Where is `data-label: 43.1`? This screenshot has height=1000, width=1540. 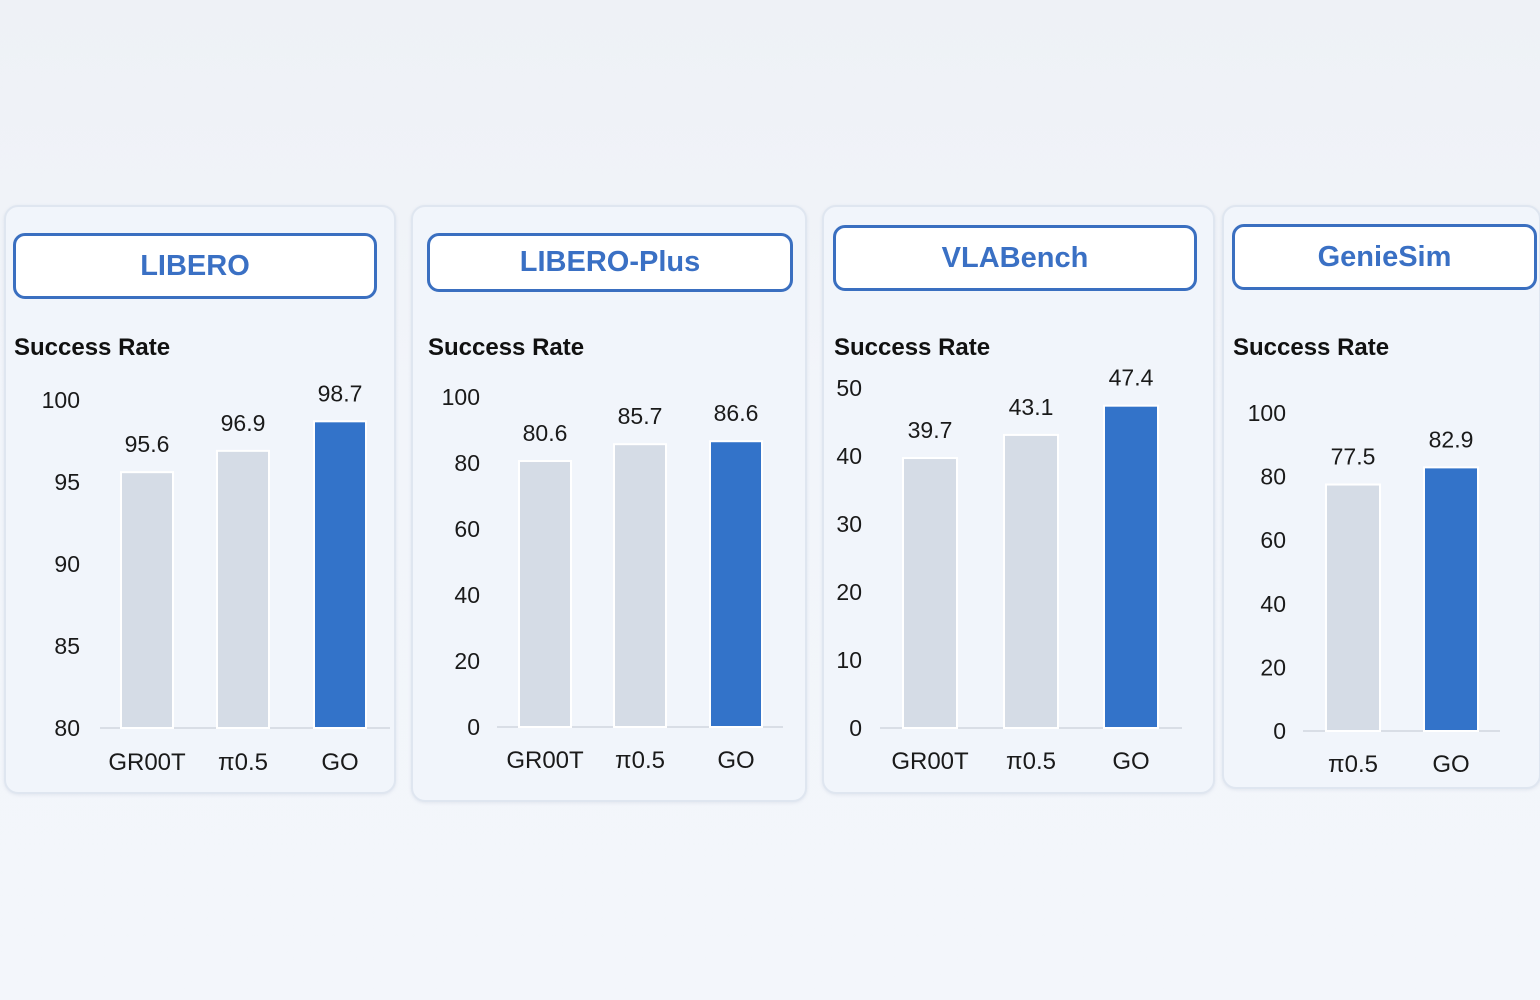 data-label: 43.1 is located at coordinates (1031, 407).